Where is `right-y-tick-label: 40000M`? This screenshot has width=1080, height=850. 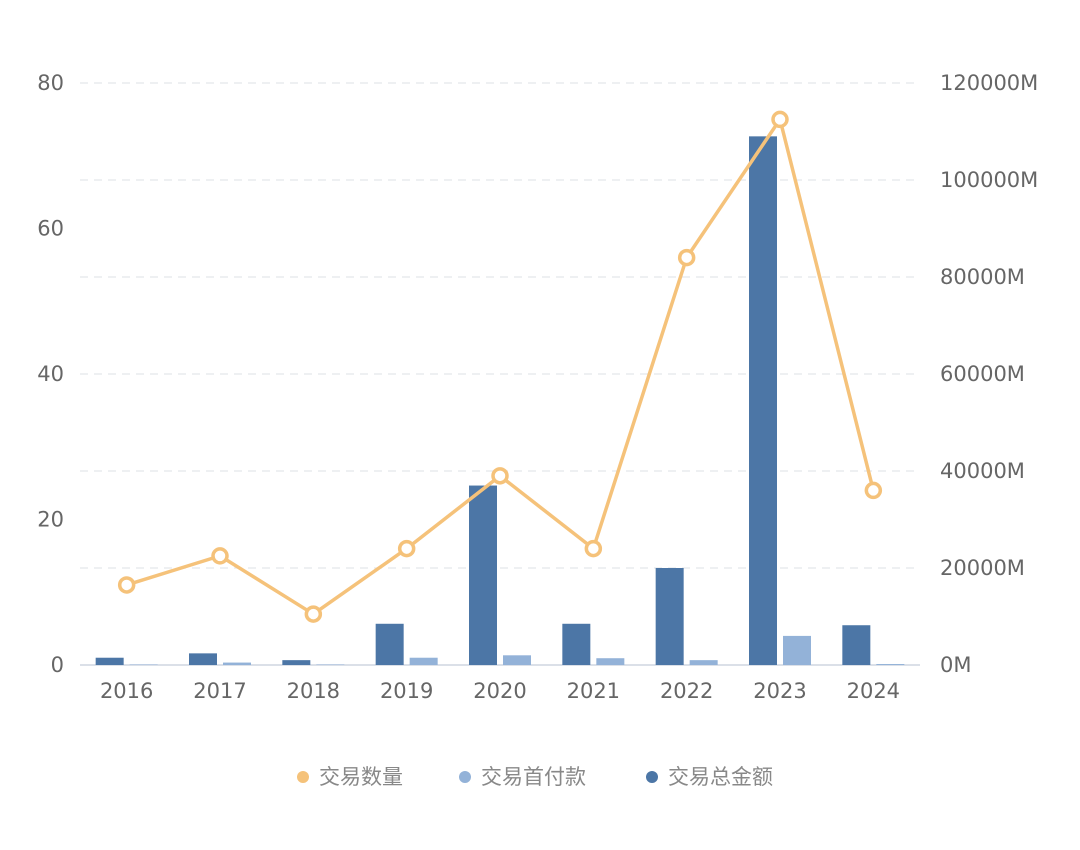 right-y-tick-label: 40000M is located at coordinates (982, 471).